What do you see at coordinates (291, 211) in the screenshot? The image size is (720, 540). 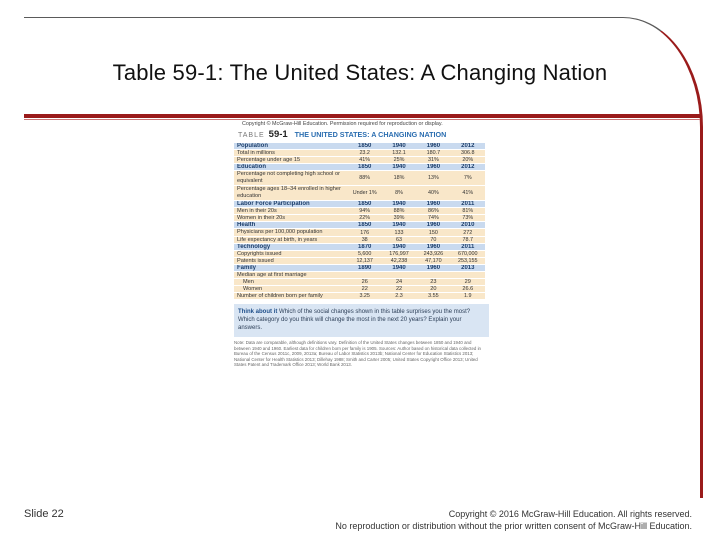 I see `row-label: Men in their 20s` at bounding box center [291, 211].